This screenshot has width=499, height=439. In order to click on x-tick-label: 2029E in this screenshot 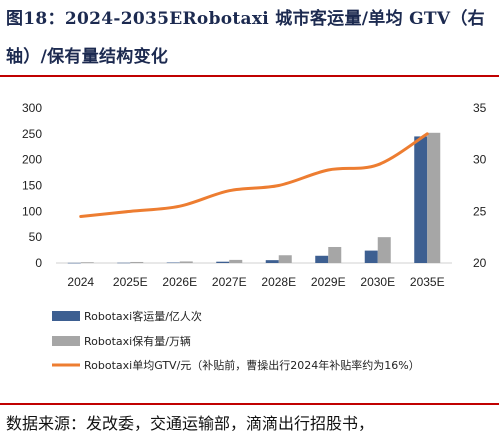, I will do `click(328, 282)`.